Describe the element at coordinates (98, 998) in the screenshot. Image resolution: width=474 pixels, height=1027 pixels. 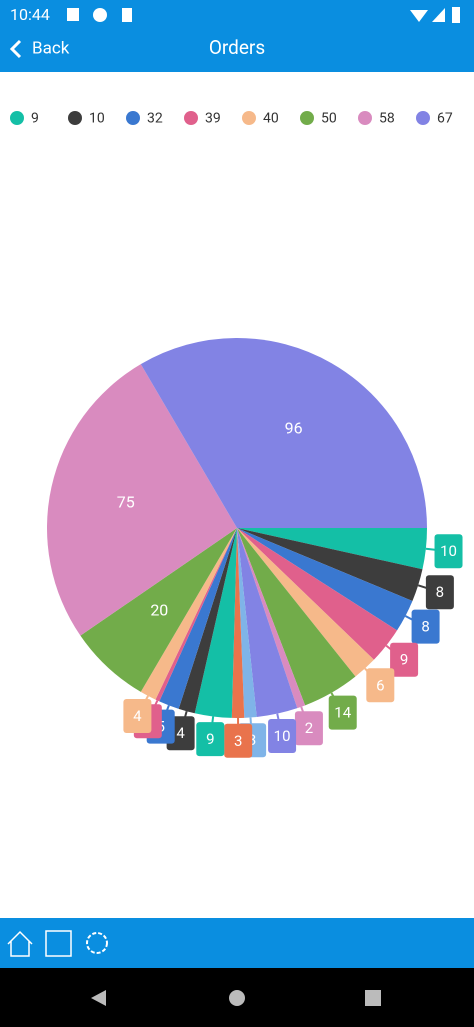
I see `nav-back` at that location.